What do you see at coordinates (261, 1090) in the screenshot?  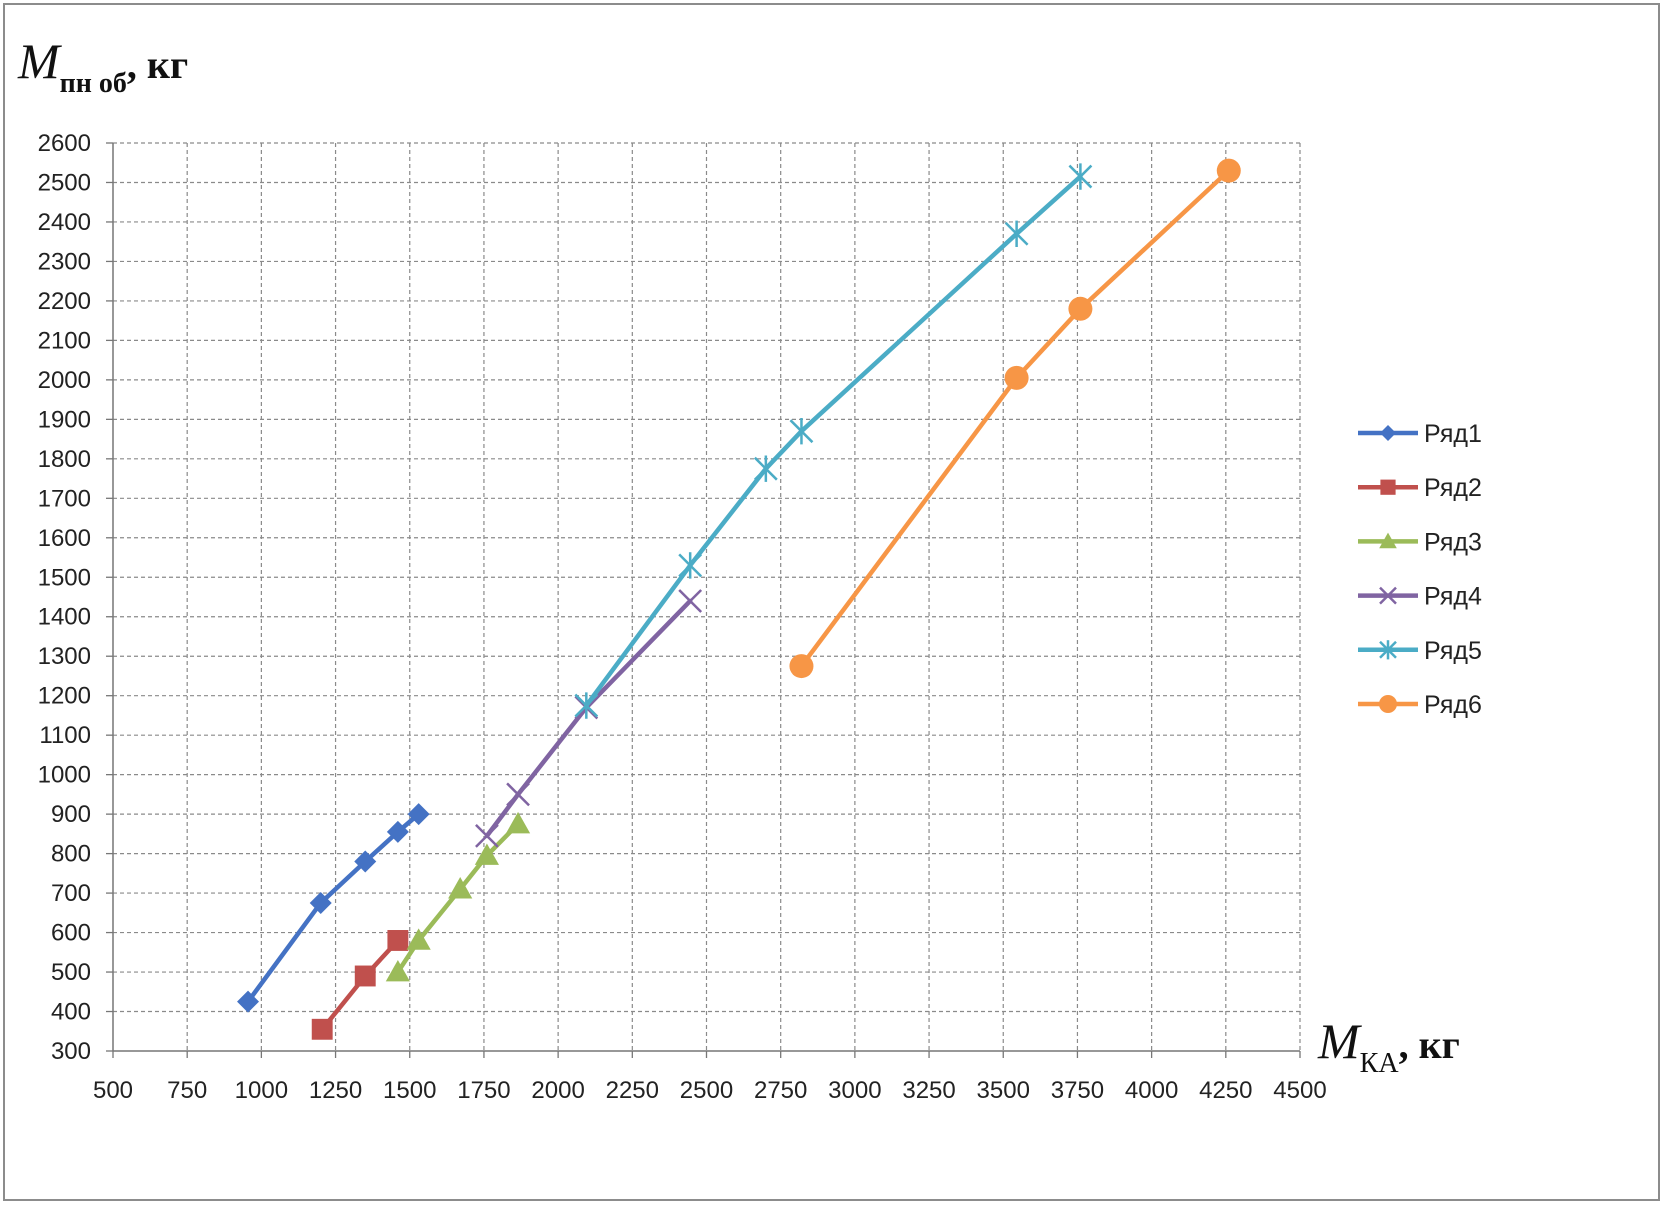 I see `x-tick-label: 1000` at bounding box center [261, 1090].